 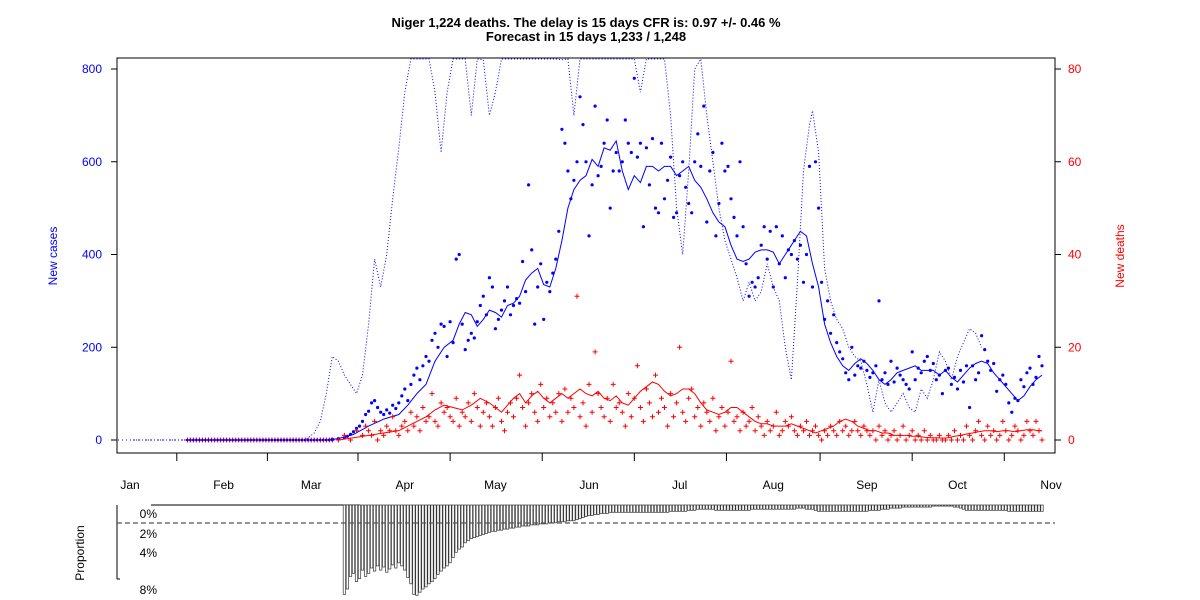 What do you see at coordinates (404, 485) in the screenshot?
I see `x-tick-label: Apr` at bounding box center [404, 485].